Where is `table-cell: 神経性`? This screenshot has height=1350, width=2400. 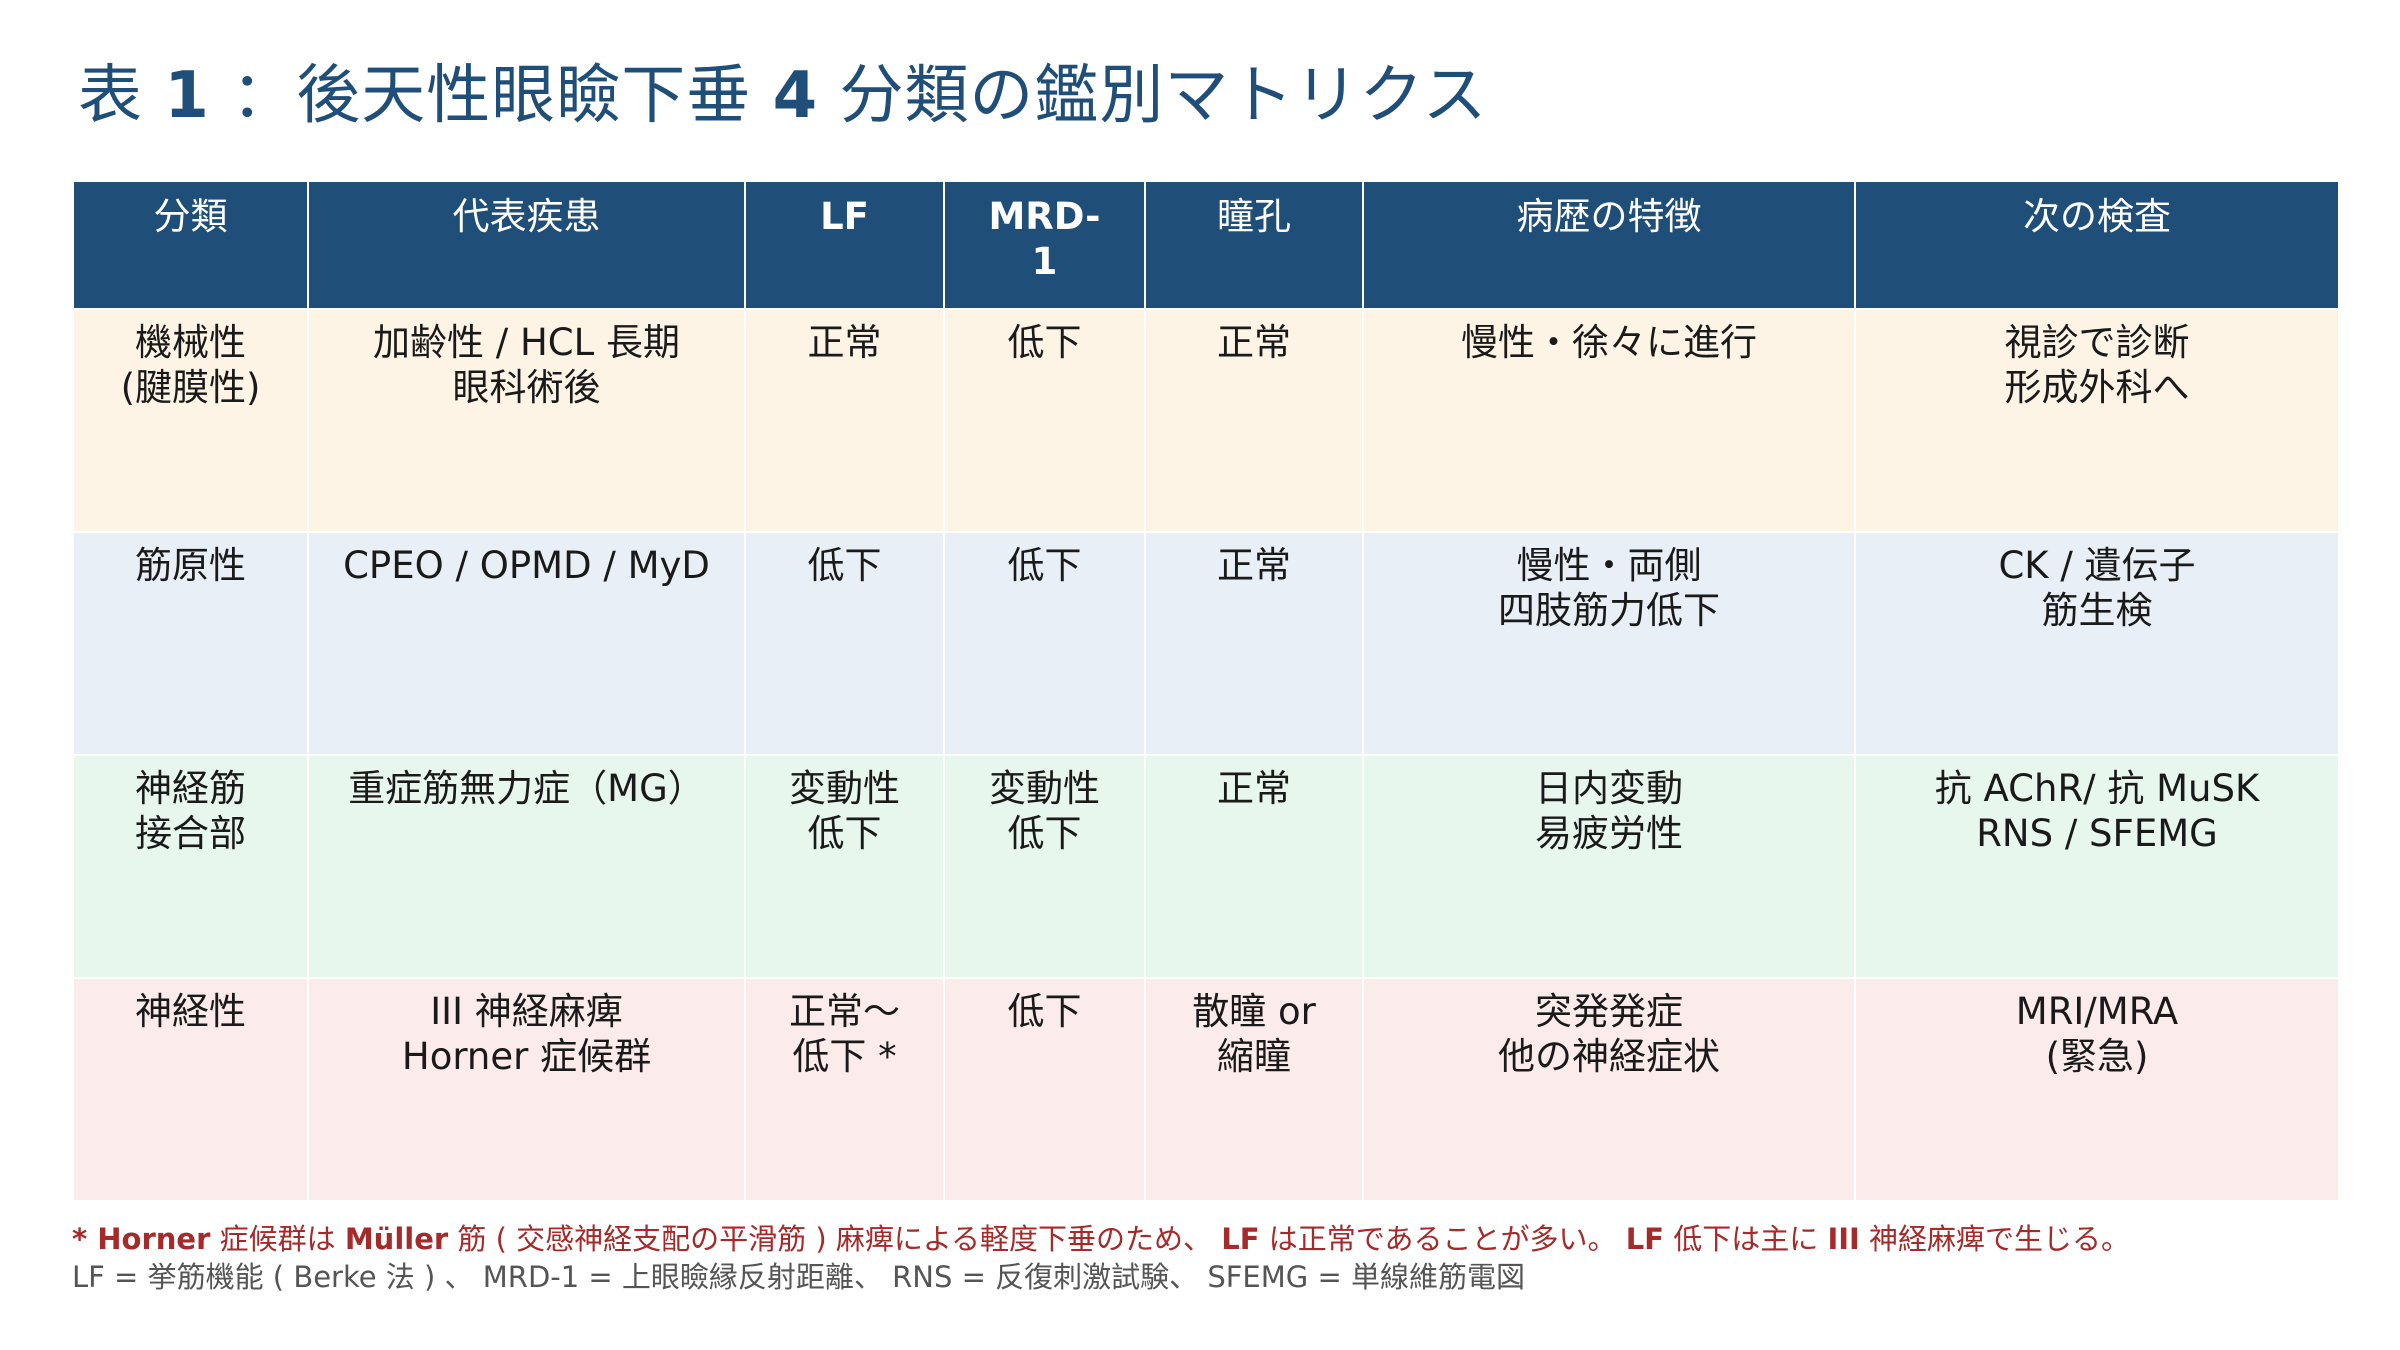
table-cell: 神経性 is located at coordinates (190, 1089).